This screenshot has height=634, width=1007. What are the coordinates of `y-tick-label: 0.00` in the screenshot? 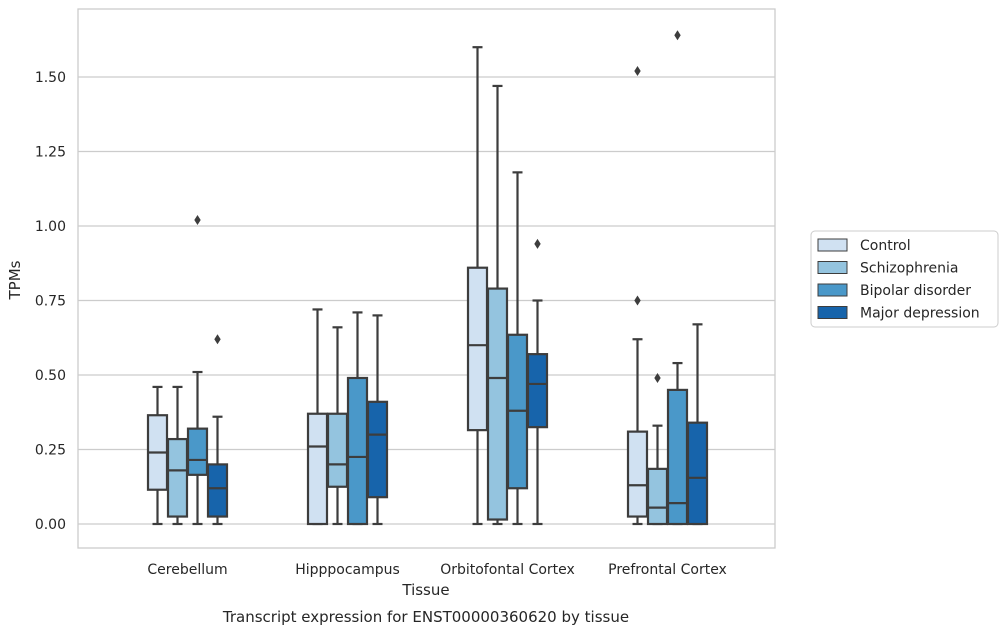 It's located at (50, 525).